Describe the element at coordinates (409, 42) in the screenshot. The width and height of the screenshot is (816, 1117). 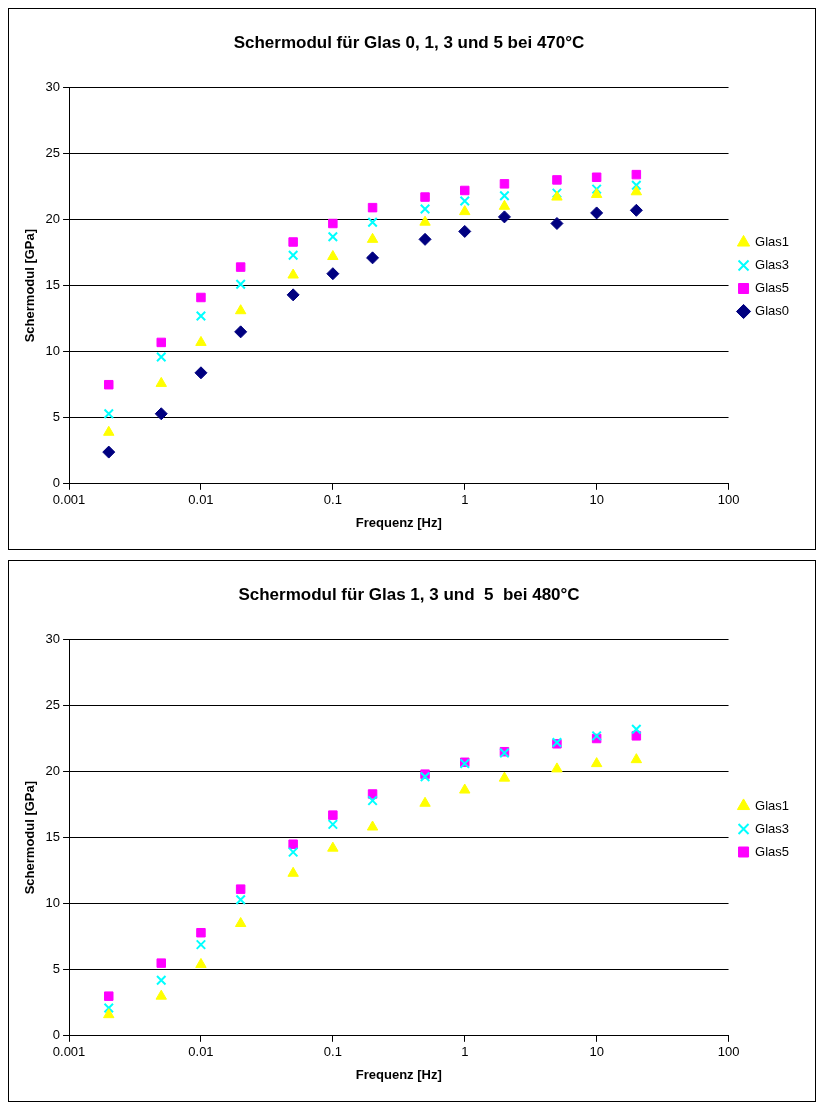
I see `chart-title: Schermodul für Glas 0, 1, 3 und 5 bei 470°C` at that location.